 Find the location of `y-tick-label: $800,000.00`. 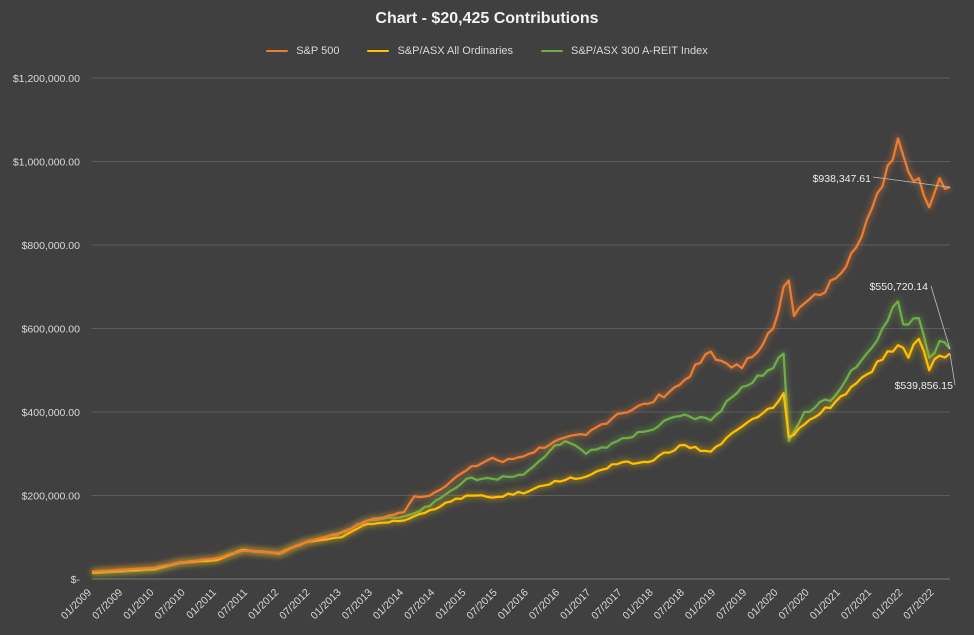

y-tick-label: $800,000.00 is located at coordinates (51, 246).